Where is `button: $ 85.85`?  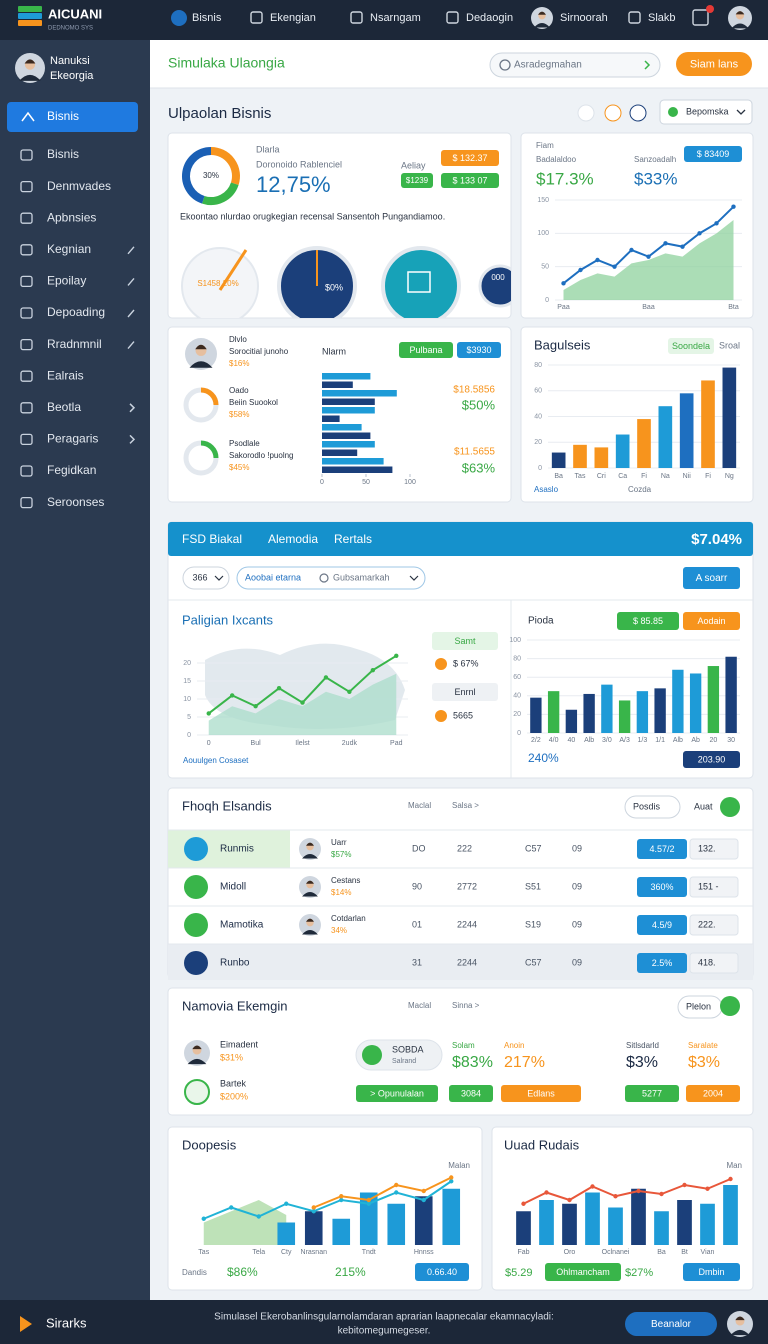
button: $ 85.85 is located at coordinates (648, 621).